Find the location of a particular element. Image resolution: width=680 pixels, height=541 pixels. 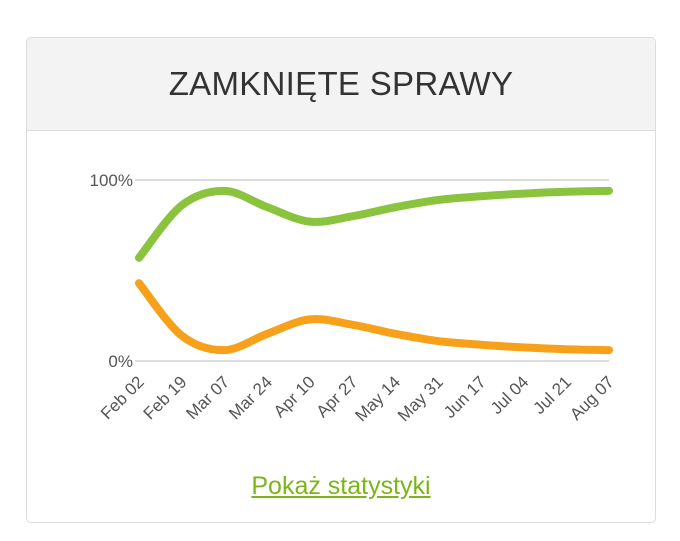

y-tick-label: 100% is located at coordinates (111, 180).